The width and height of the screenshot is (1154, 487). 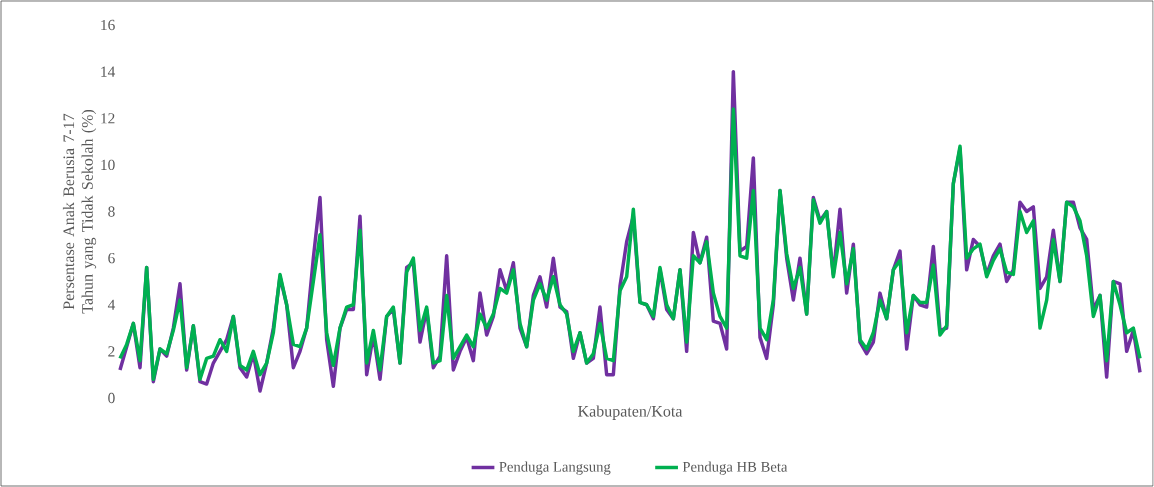 I want to click on y-tick-label: 12, so click(x=108, y=118).